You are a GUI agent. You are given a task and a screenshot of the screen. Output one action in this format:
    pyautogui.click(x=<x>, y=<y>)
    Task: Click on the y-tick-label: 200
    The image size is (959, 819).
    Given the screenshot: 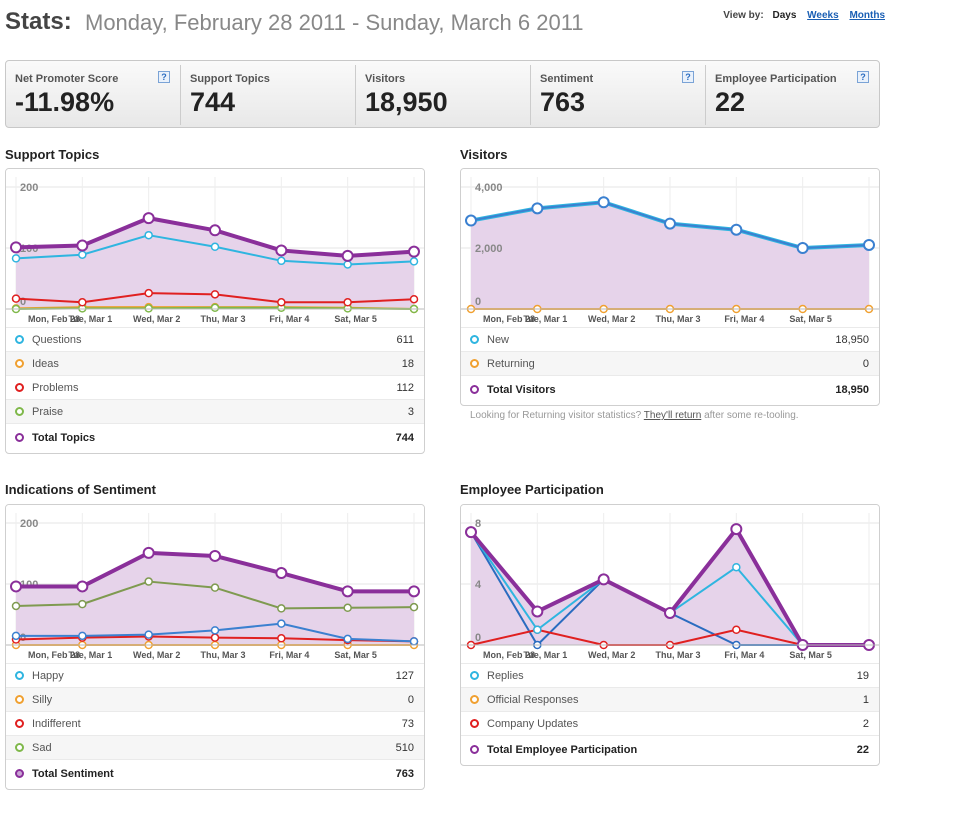 What is the action you would take?
    pyautogui.click(x=29, y=524)
    